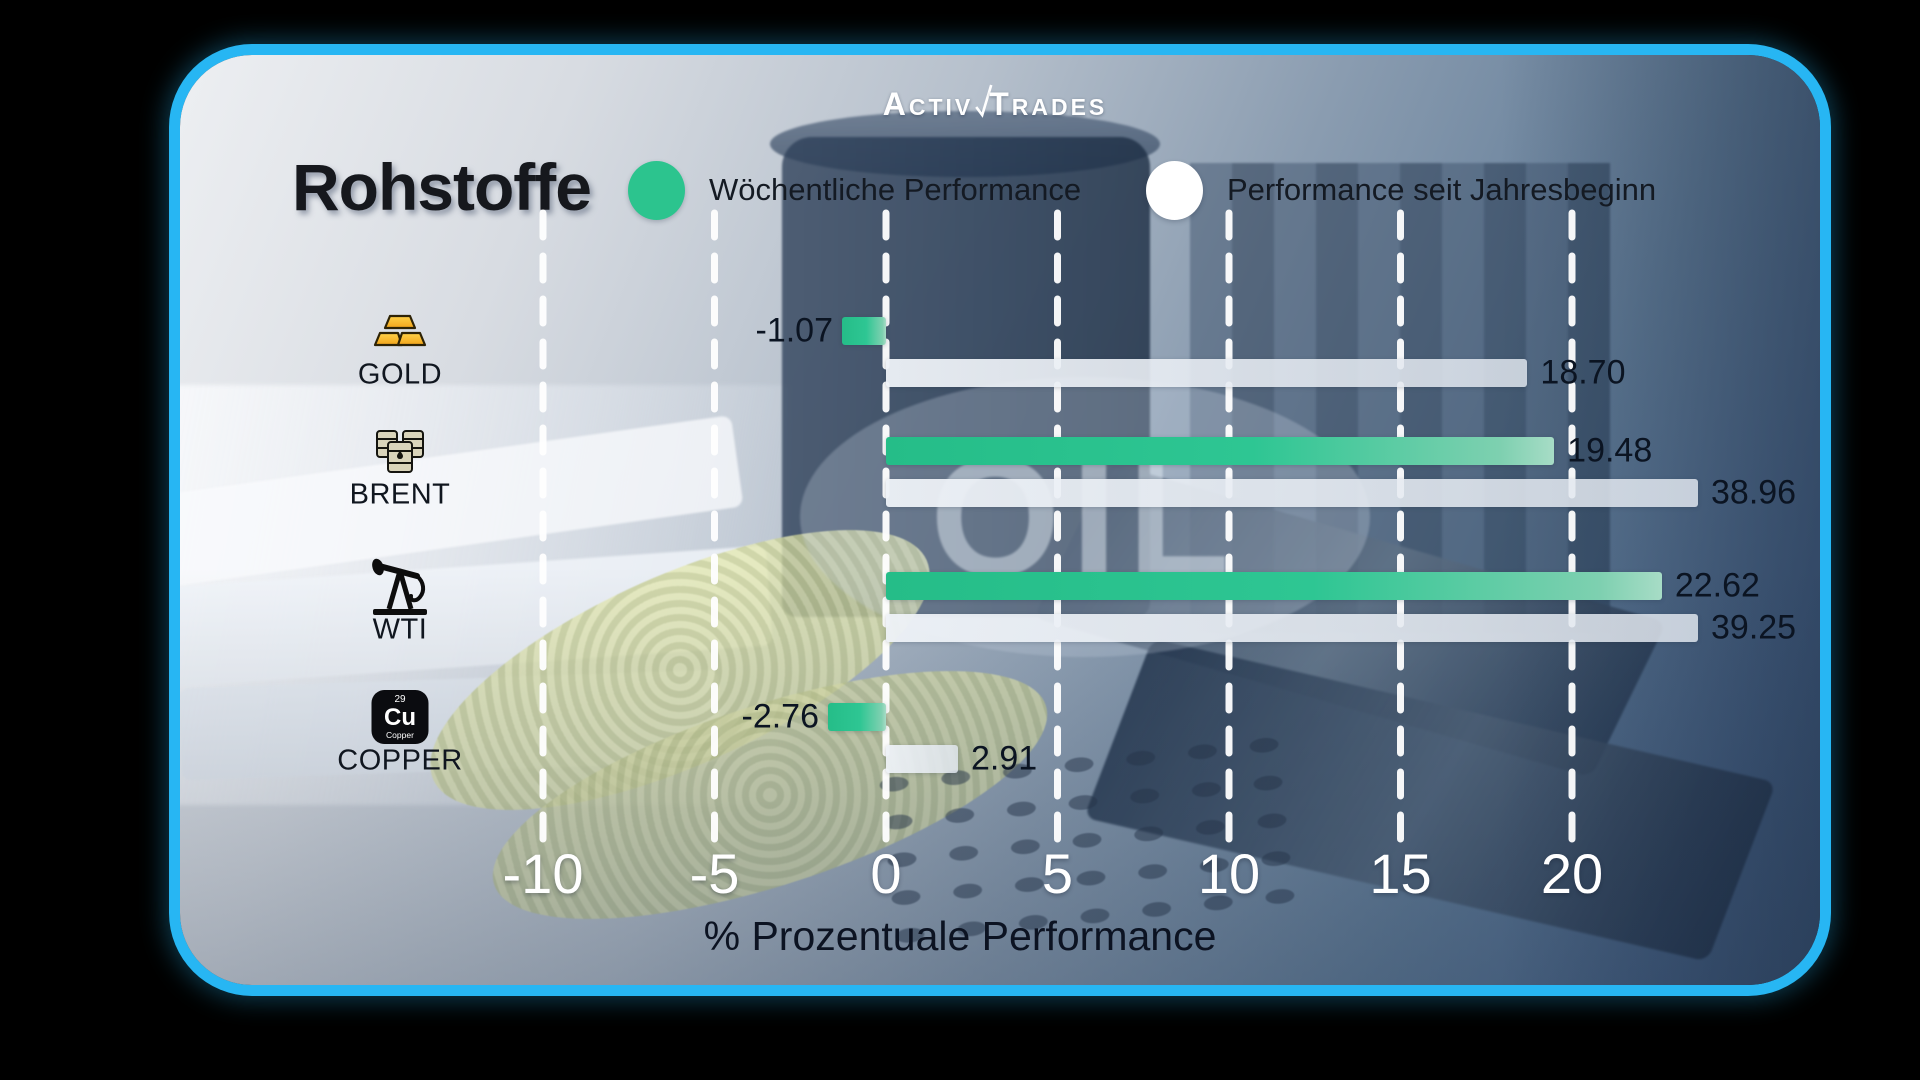 The height and width of the screenshot is (1080, 1920). Describe the element at coordinates (1583, 372) in the screenshot. I see `ytd-value-label: 18.70` at that location.